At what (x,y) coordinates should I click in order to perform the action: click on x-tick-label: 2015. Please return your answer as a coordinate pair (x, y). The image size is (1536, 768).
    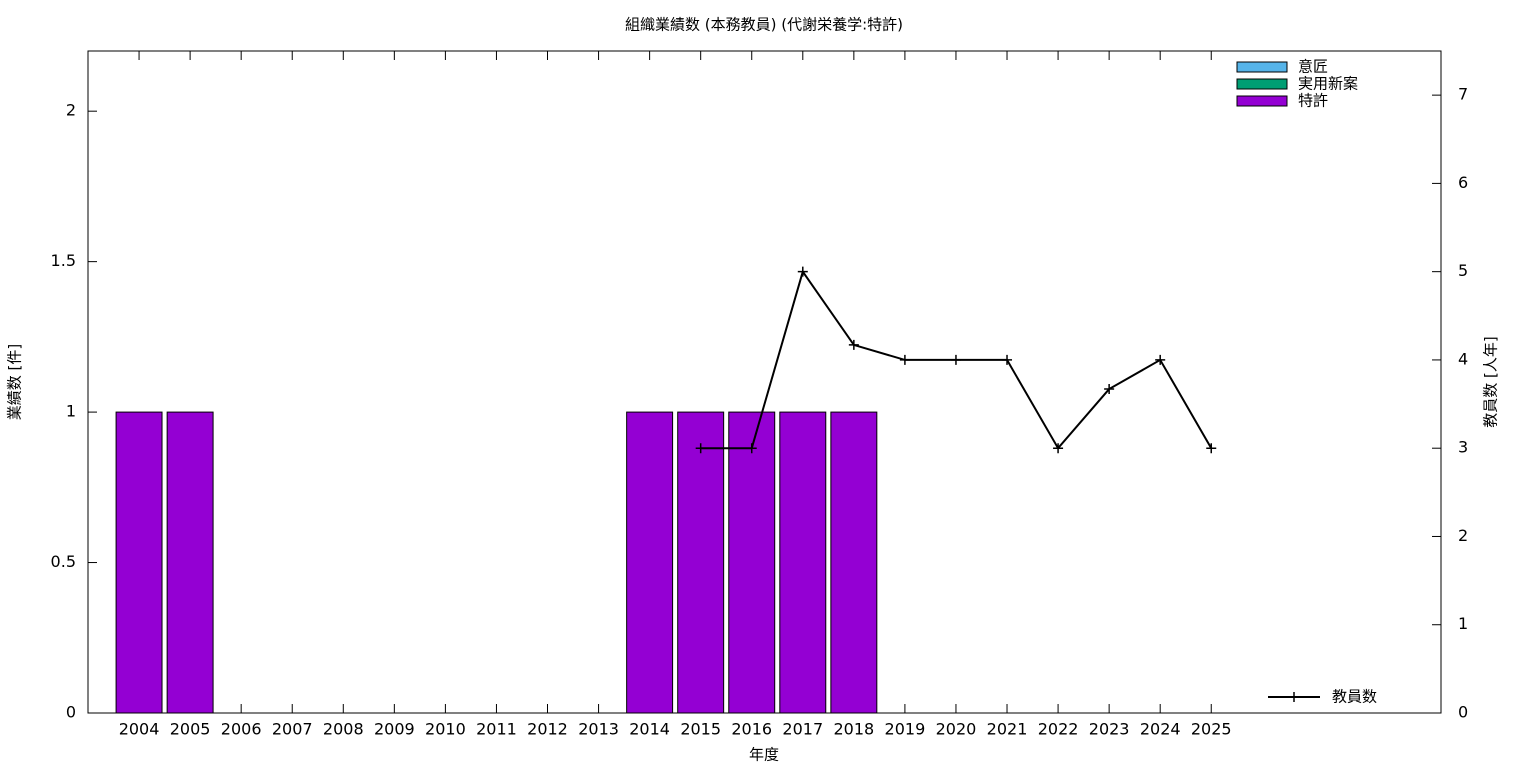
    Looking at the image, I should click on (700, 729).